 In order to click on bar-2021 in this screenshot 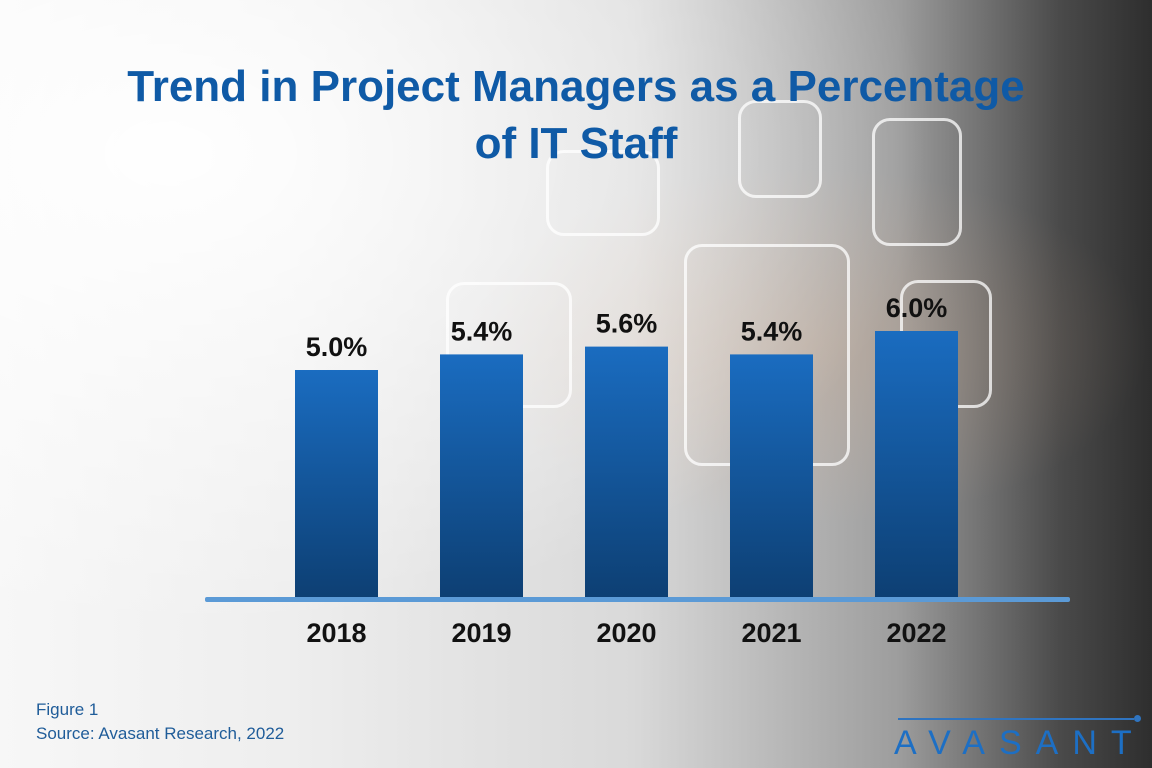, I will do `click(771, 476)`.